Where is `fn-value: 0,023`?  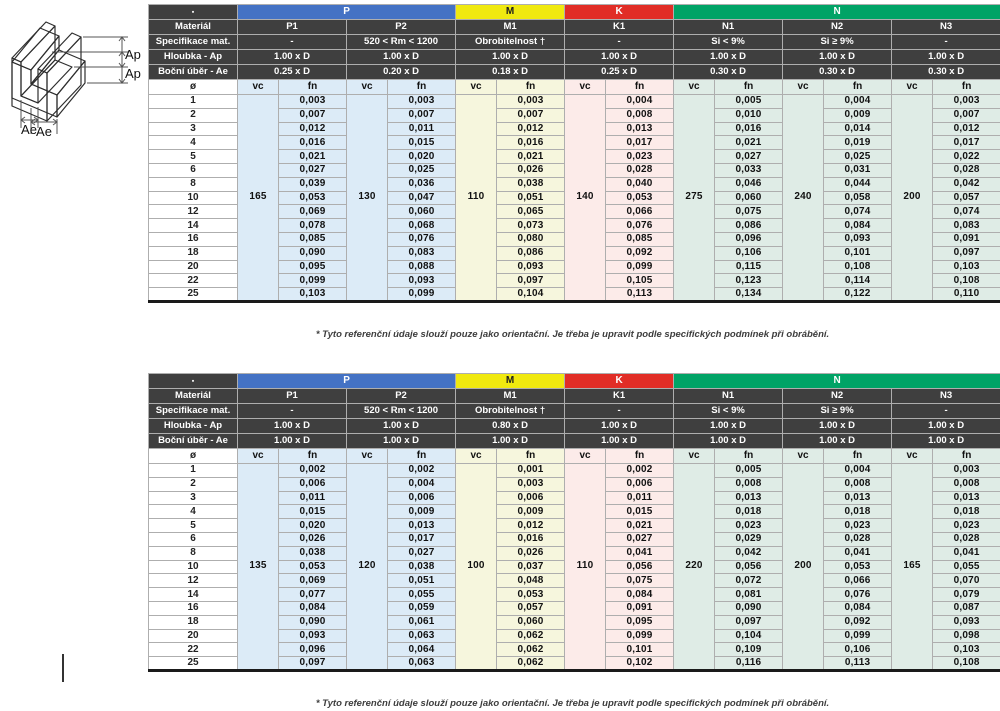
fn-value: 0,023 is located at coordinates (749, 525).